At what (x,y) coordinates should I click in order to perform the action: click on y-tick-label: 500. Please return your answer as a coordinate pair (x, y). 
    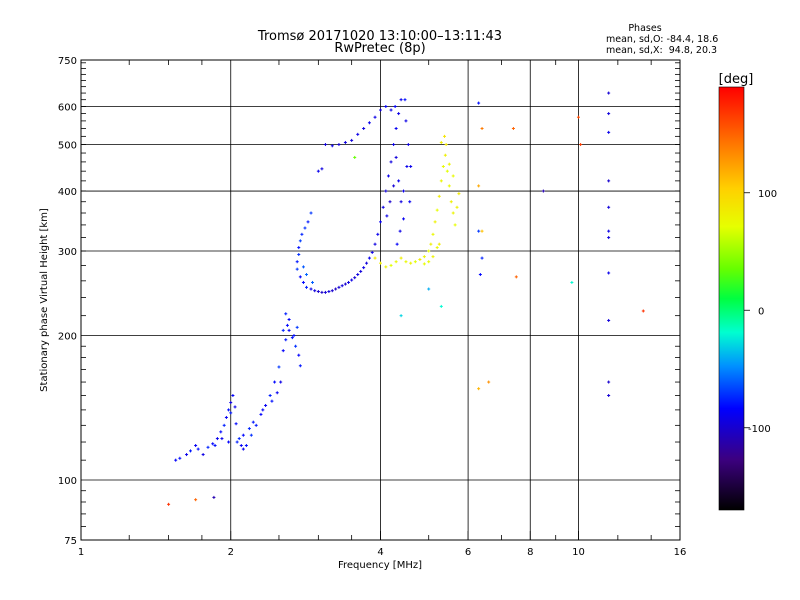
    Looking at the image, I should click on (67, 146).